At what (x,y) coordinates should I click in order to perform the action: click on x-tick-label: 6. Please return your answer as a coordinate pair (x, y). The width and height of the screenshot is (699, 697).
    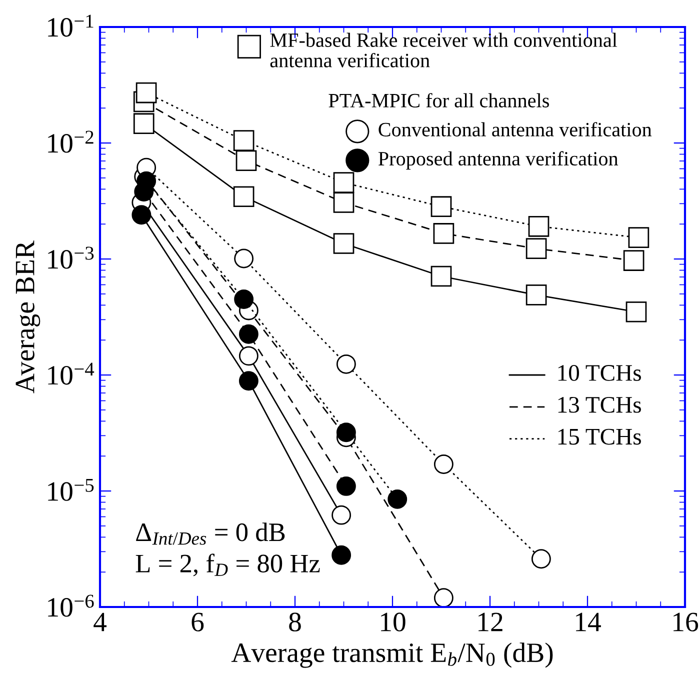
    Looking at the image, I should click on (198, 622).